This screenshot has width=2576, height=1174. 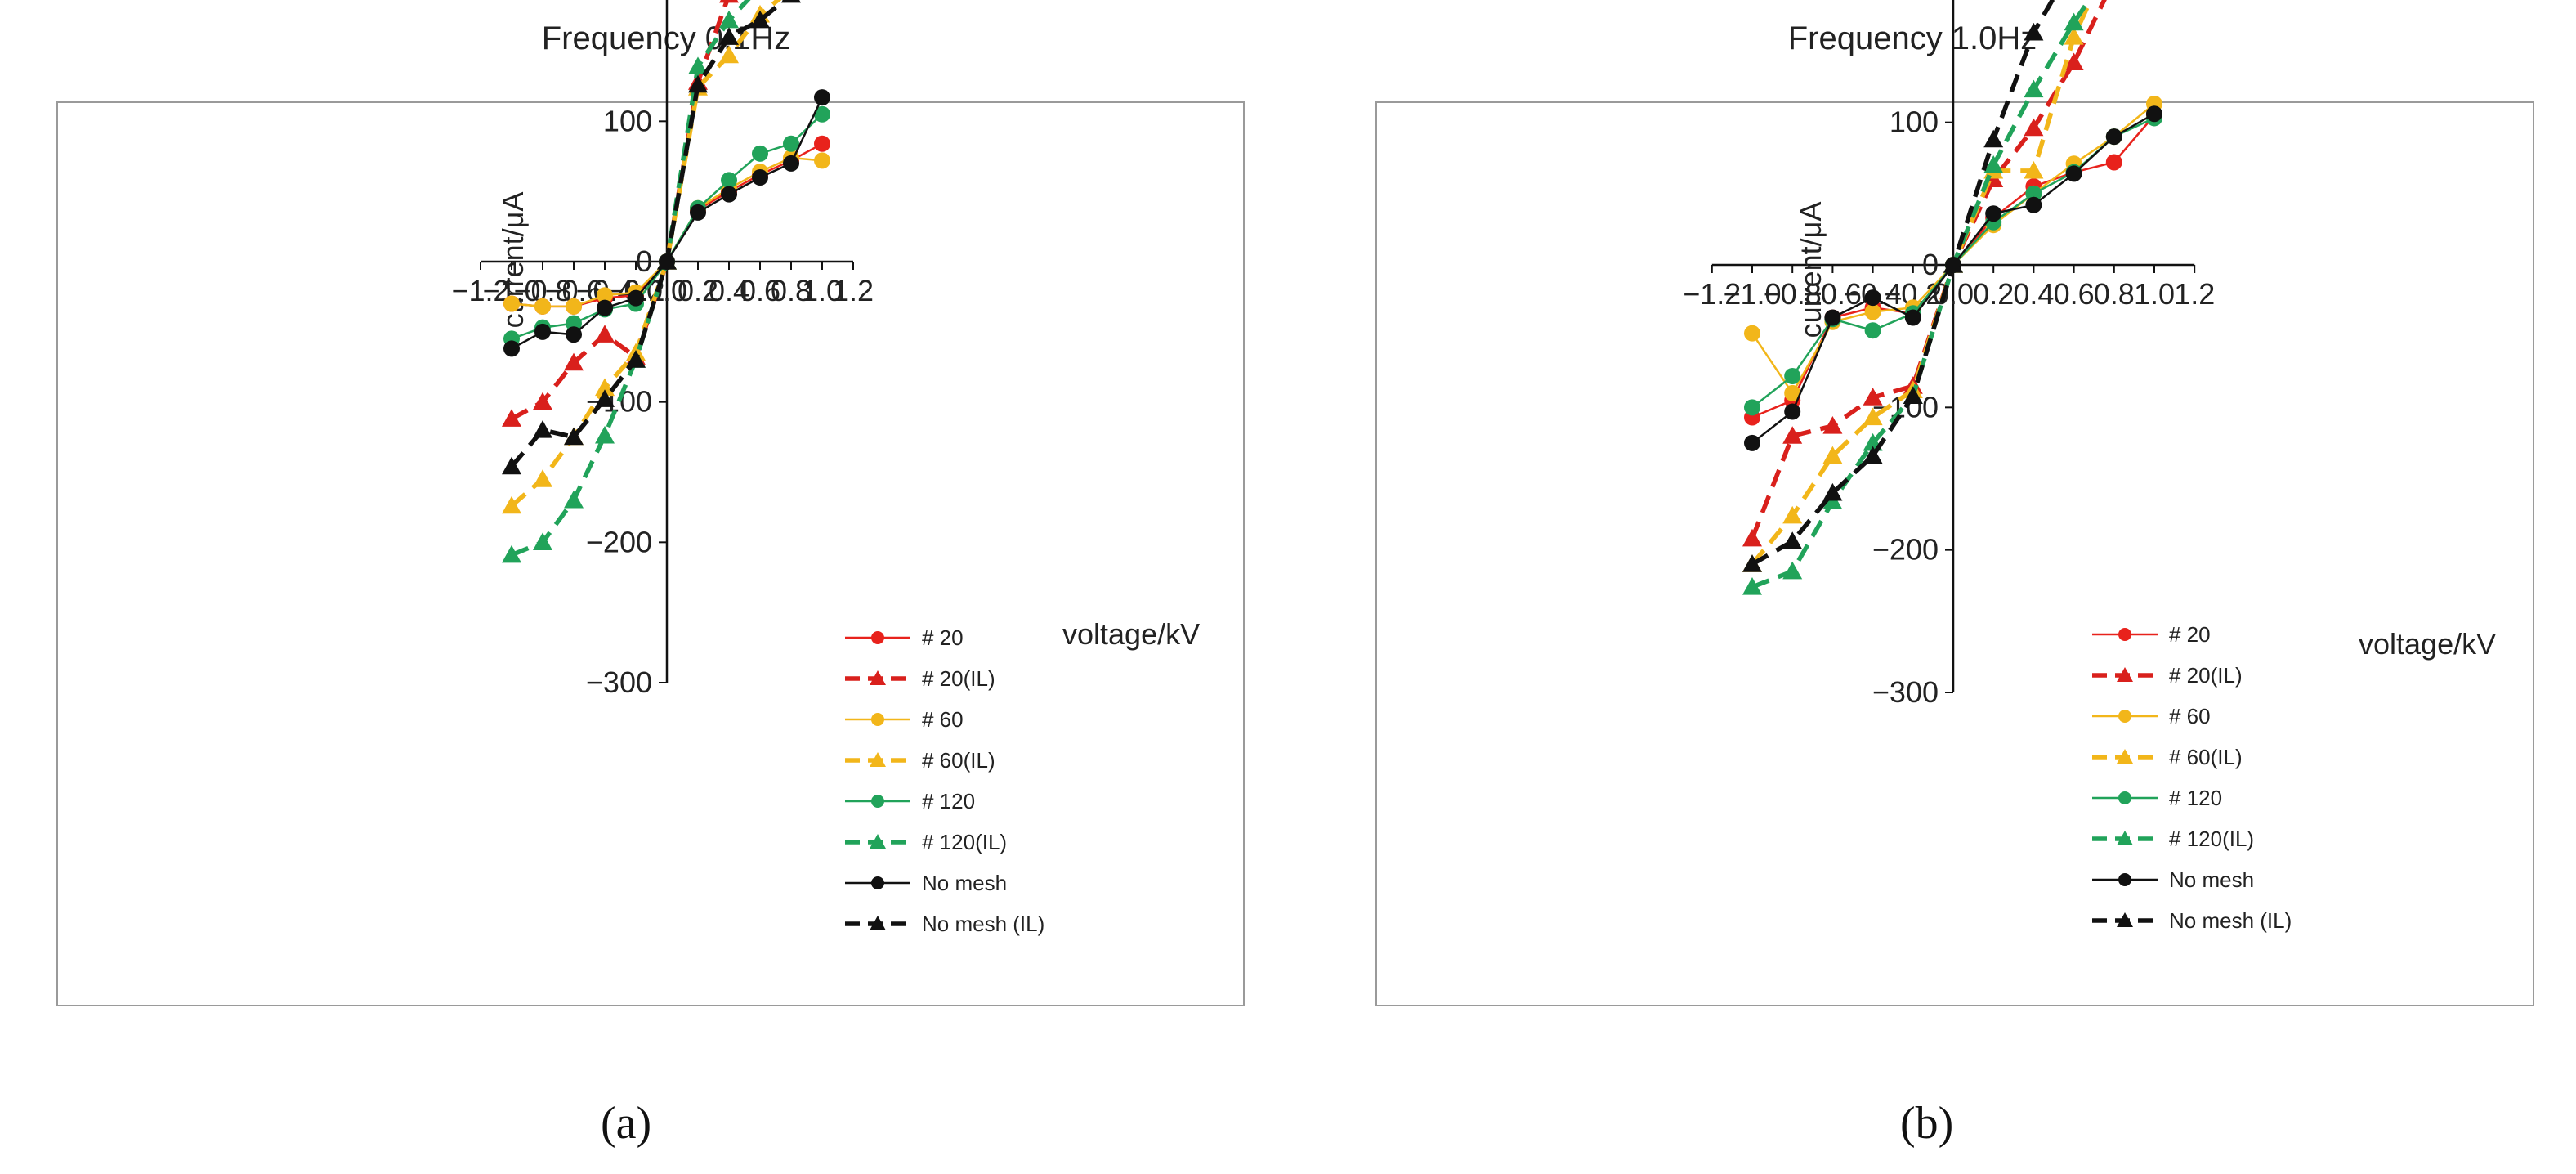 I want to click on x-tick-label: 0.6, so click(x=2074, y=294).